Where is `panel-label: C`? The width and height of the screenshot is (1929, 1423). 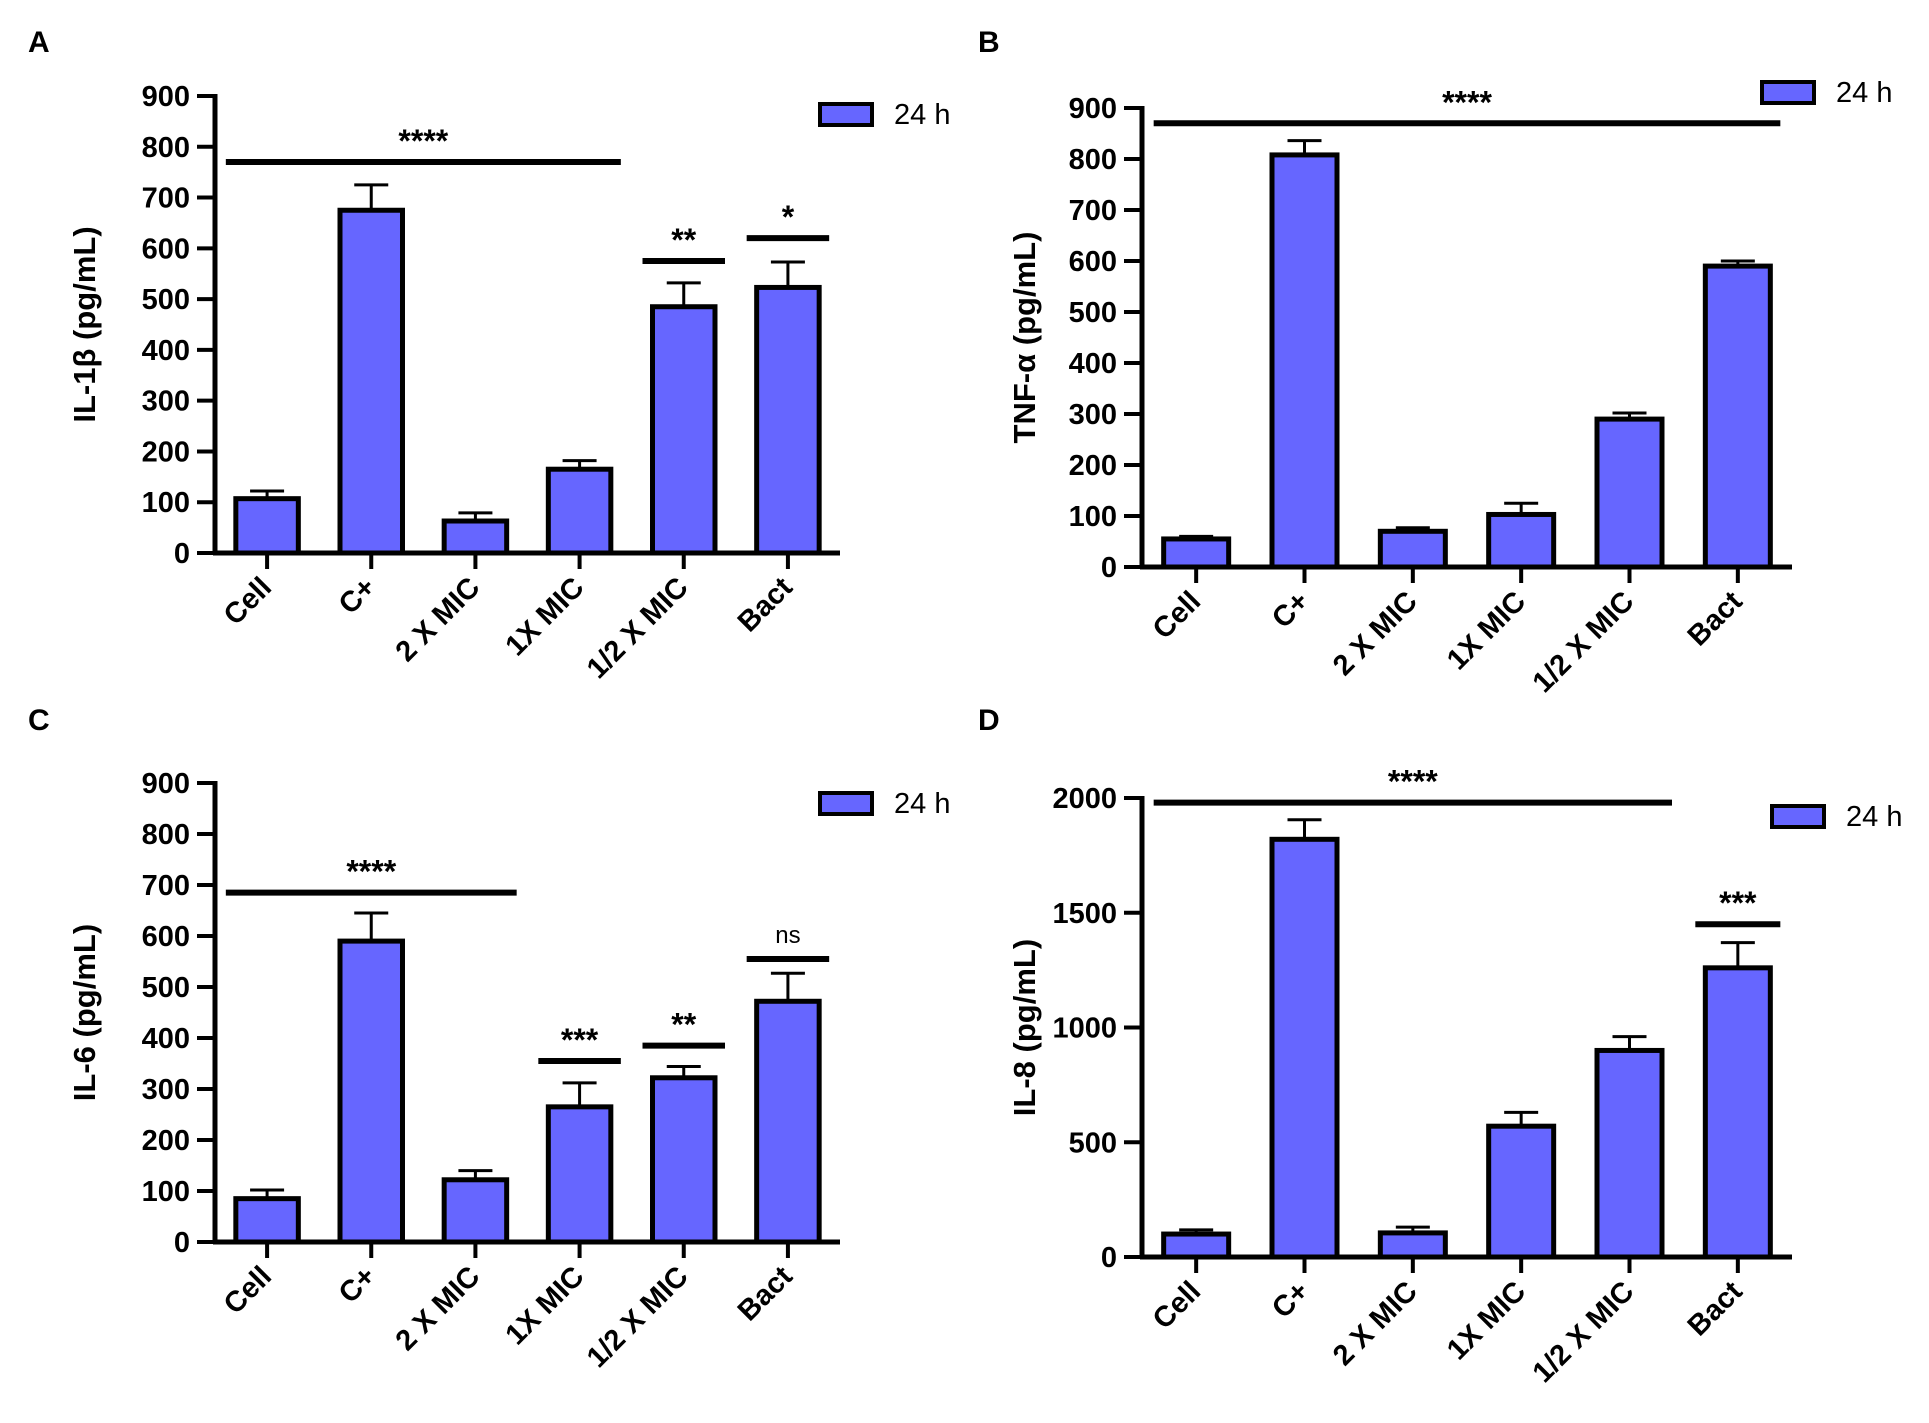 panel-label: C is located at coordinates (39, 720).